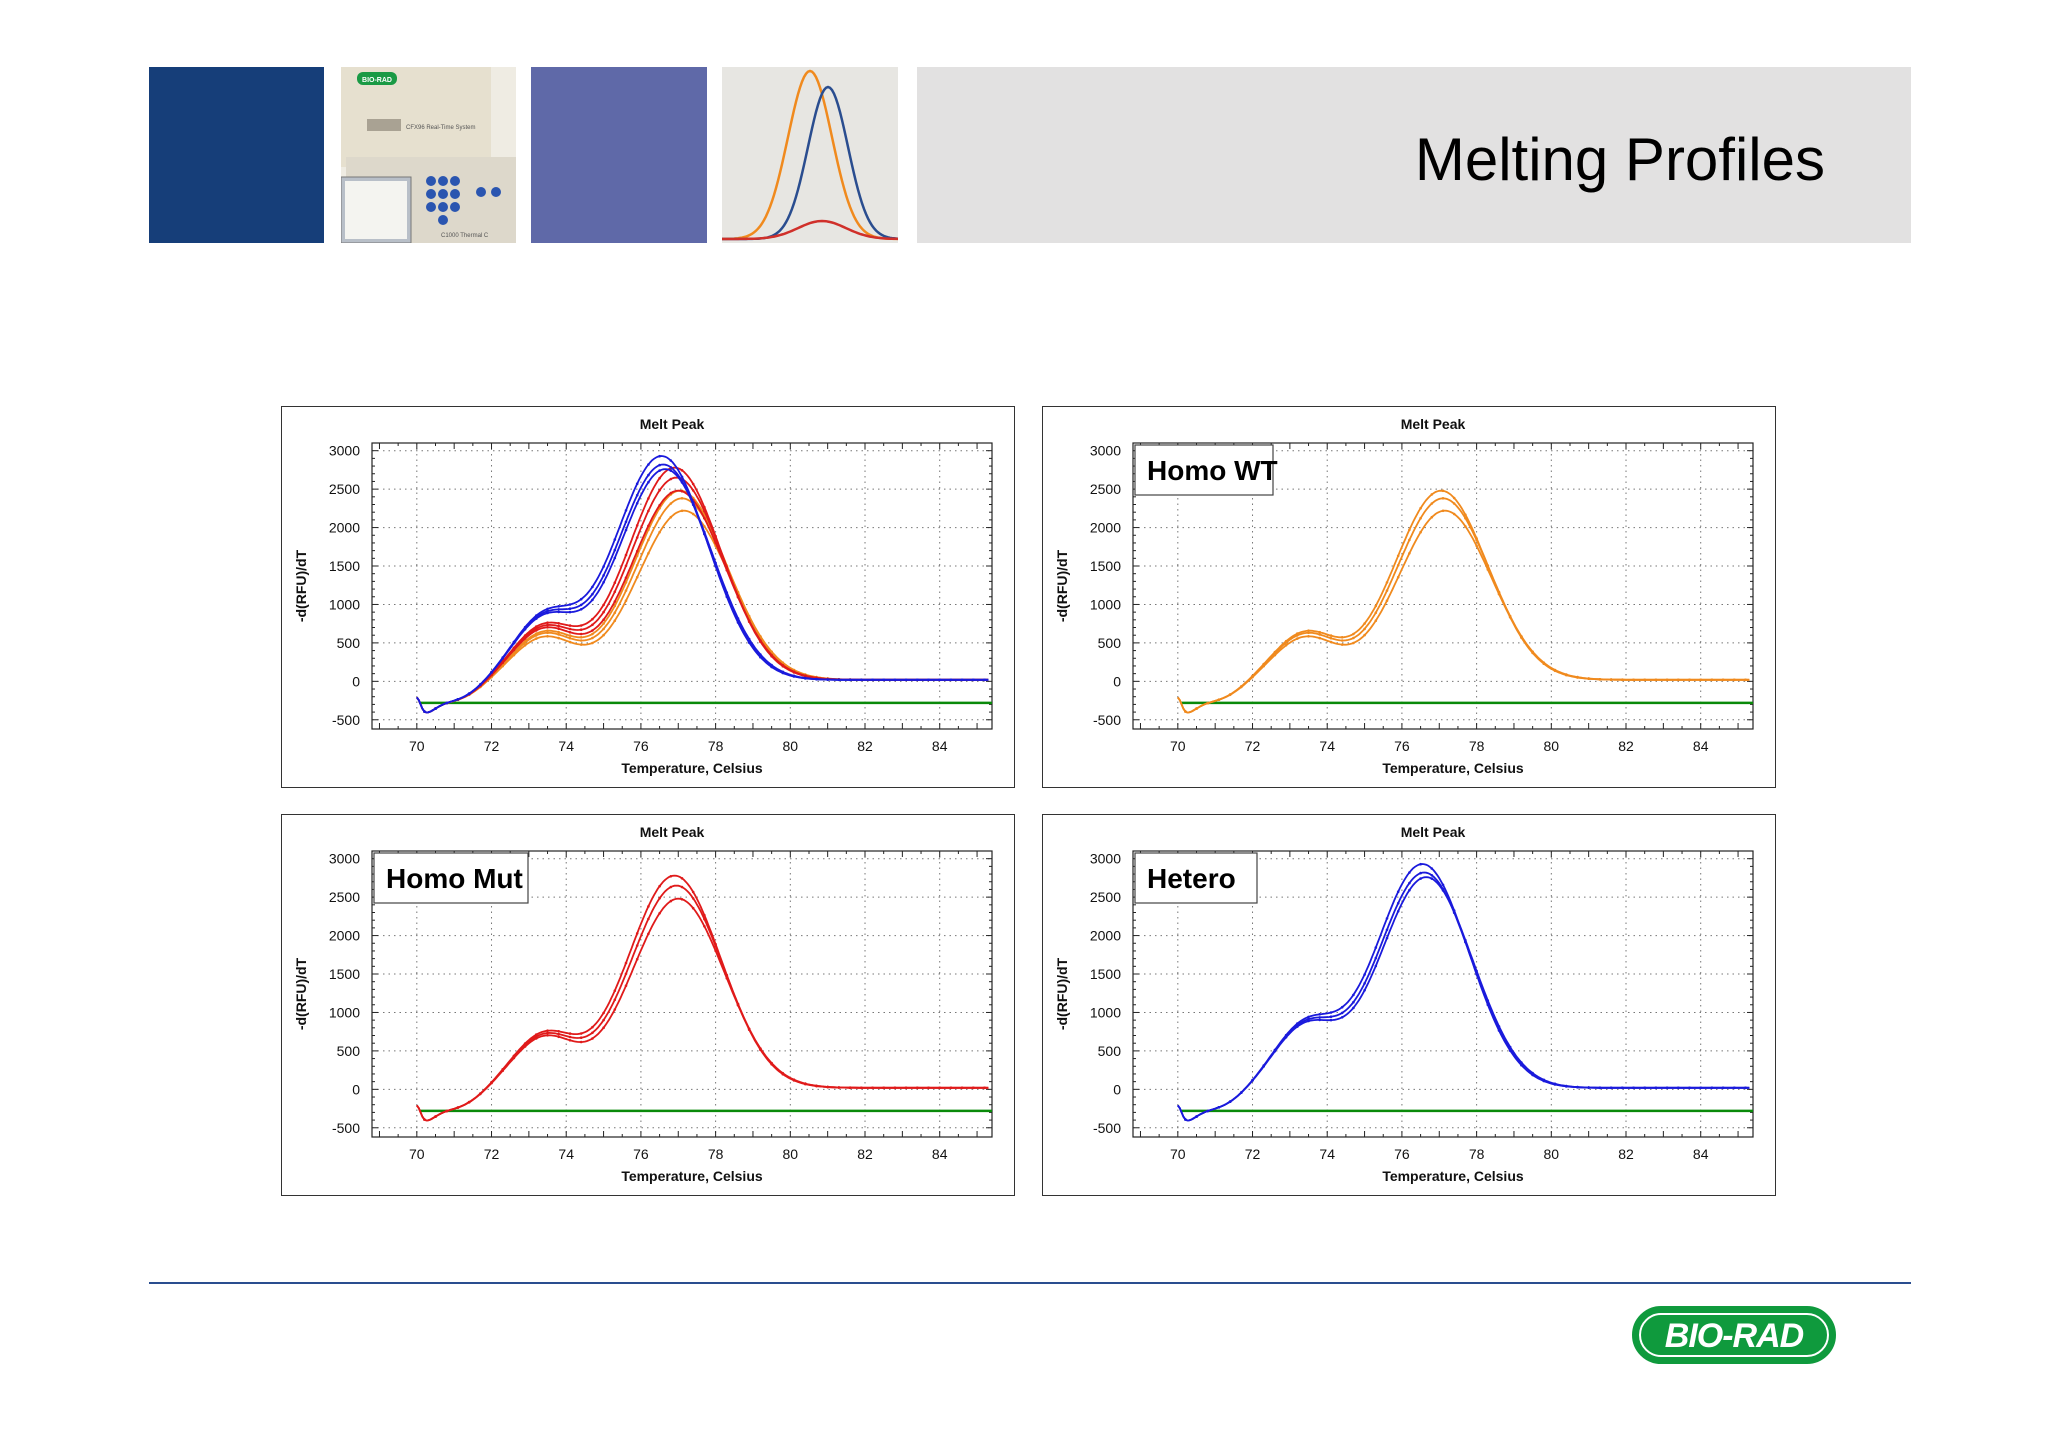  I want to click on y-tick-label: -500, so click(346, 1128).